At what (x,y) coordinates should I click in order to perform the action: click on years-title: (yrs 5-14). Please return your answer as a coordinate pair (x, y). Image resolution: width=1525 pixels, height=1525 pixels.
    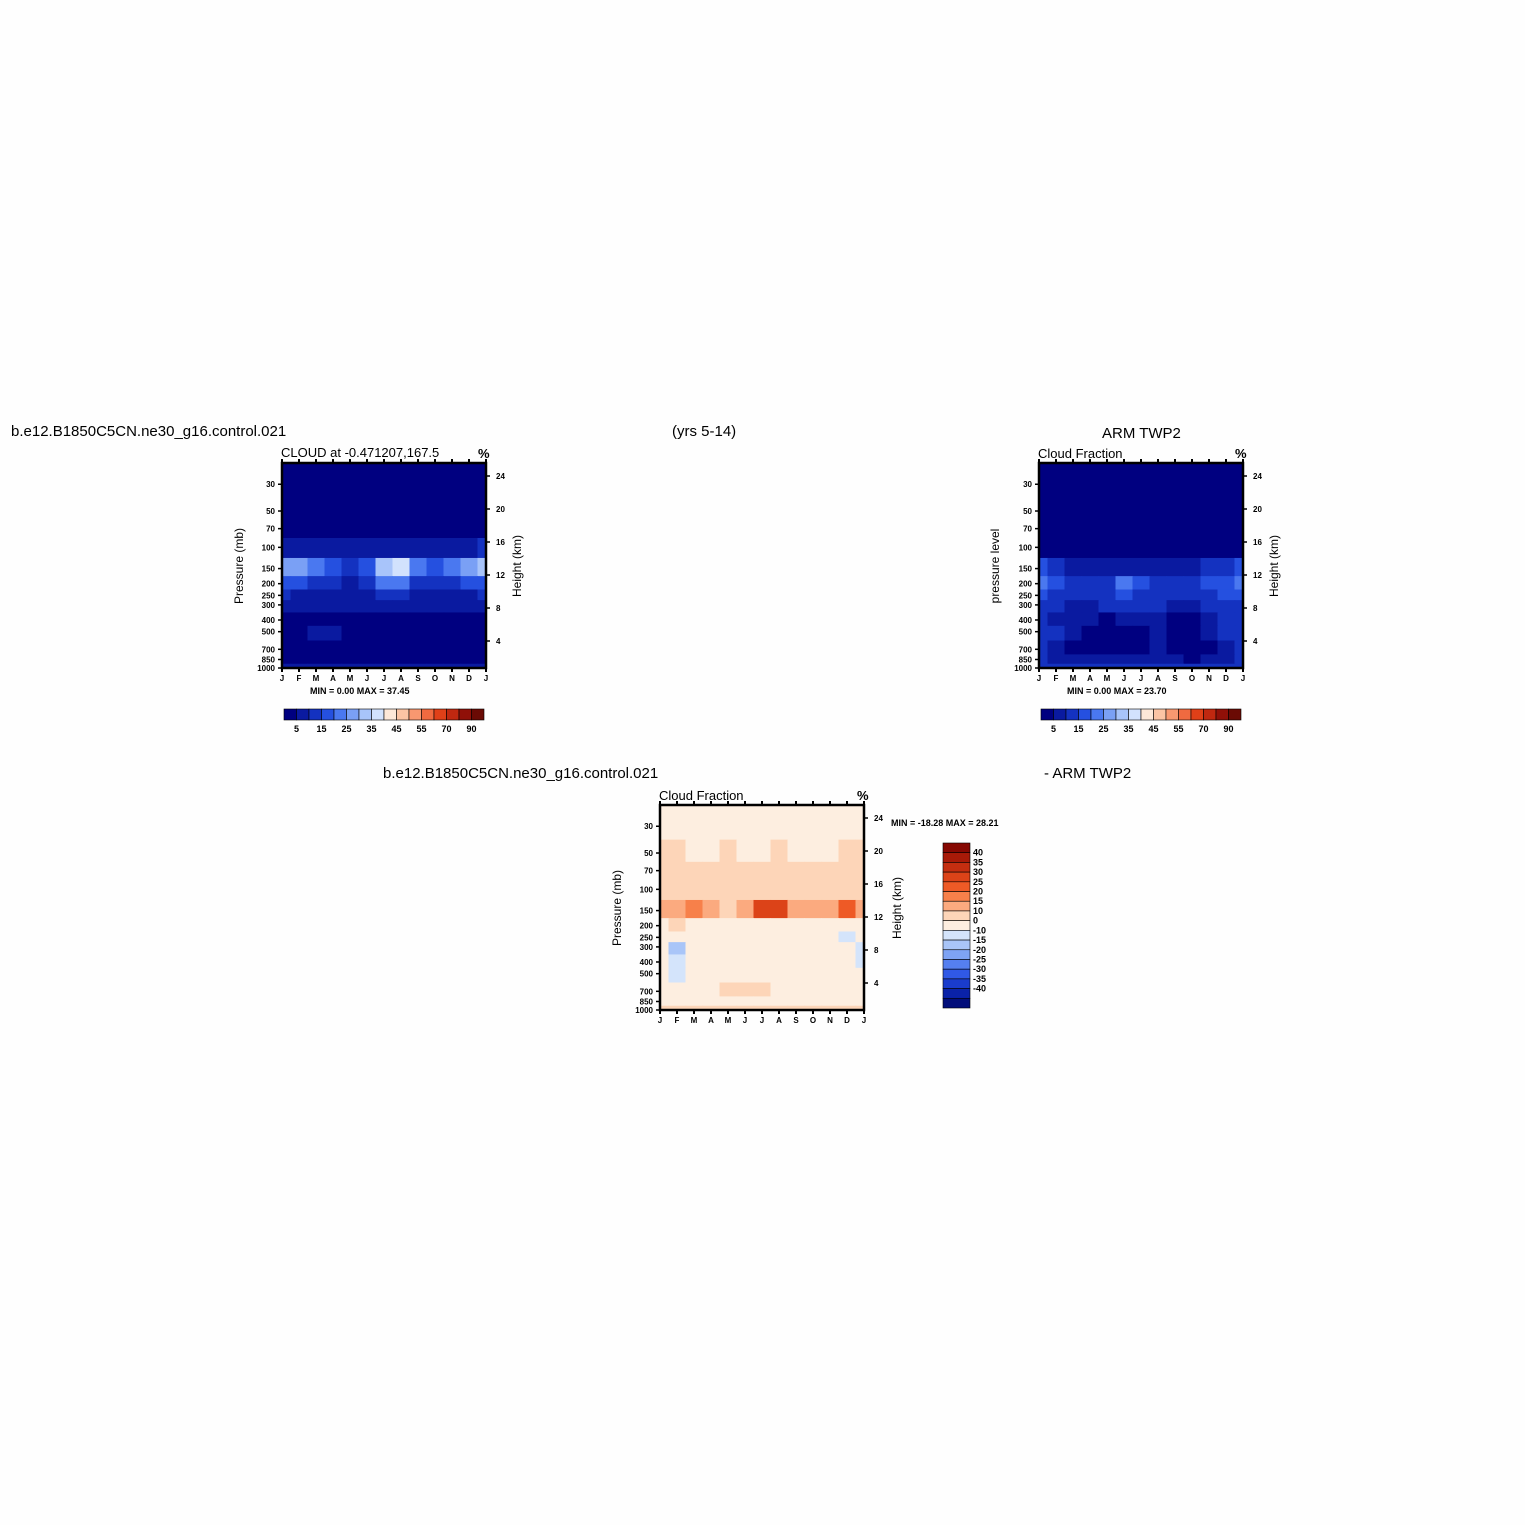
    Looking at the image, I should click on (704, 431).